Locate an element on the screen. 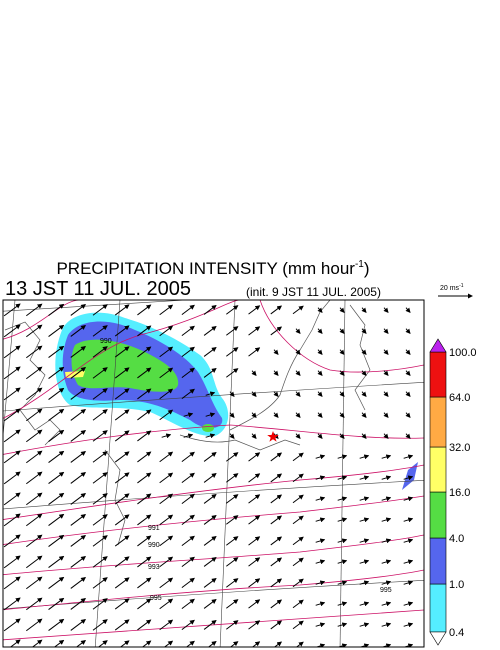 The image size is (500, 650). colorbar-label: 100.0 is located at coordinates (463, 353).